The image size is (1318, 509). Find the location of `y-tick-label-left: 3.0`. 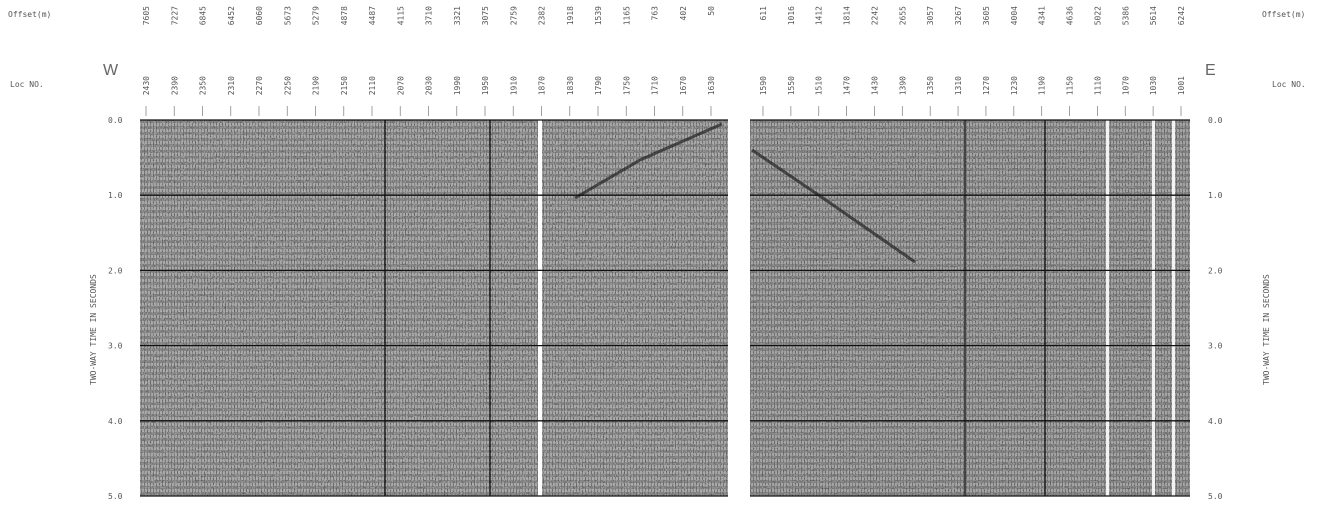

y-tick-label-left: 3.0 is located at coordinates (115, 346).